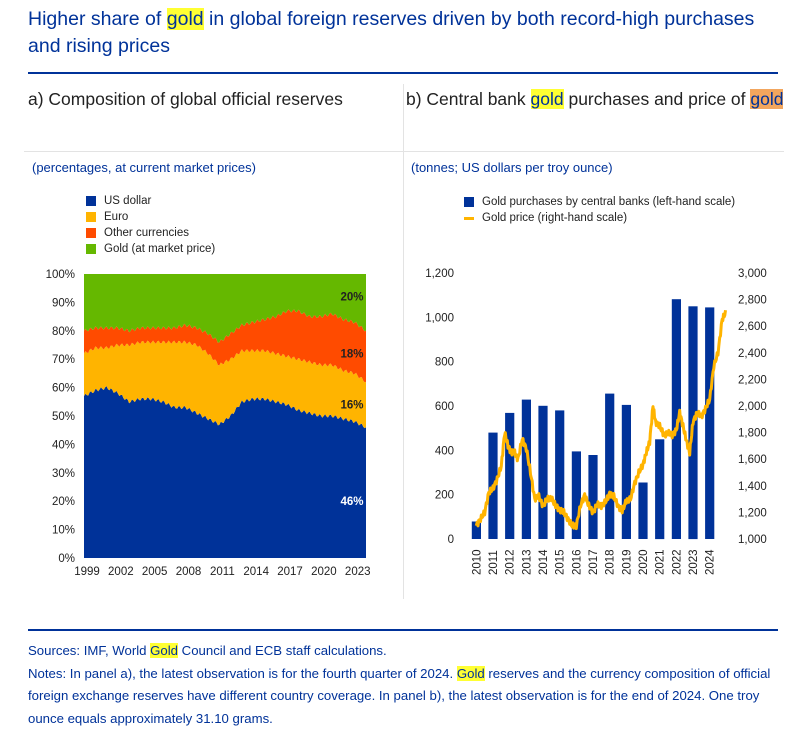 The image size is (808, 753). What do you see at coordinates (351, 406) in the screenshot?
I see `data-label: 16%` at bounding box center [351, 406].